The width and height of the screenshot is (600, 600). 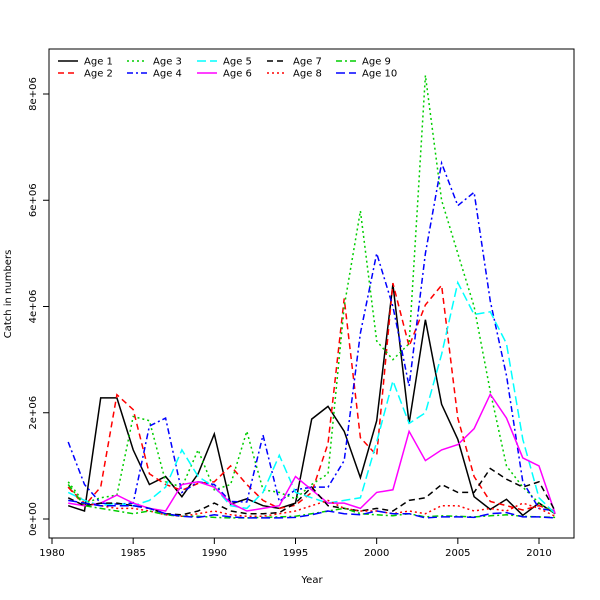 What do you see at coordinates (51, 553) in the screenshot?
I see `x-tick-label: 1980` at bounding box center [51, 553].